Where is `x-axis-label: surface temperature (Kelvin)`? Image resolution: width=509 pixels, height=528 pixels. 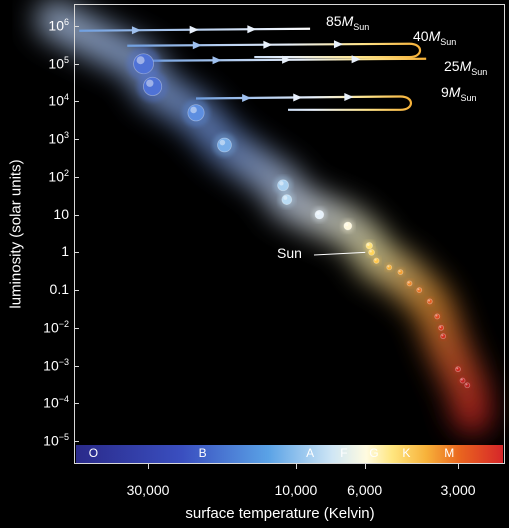
x-axis-label: surface temperature (Kelvin) is located at coordinates (280, 513).